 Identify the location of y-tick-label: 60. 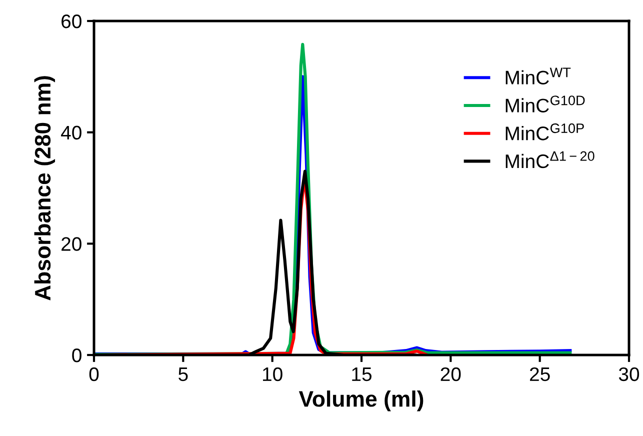
(72, 21).